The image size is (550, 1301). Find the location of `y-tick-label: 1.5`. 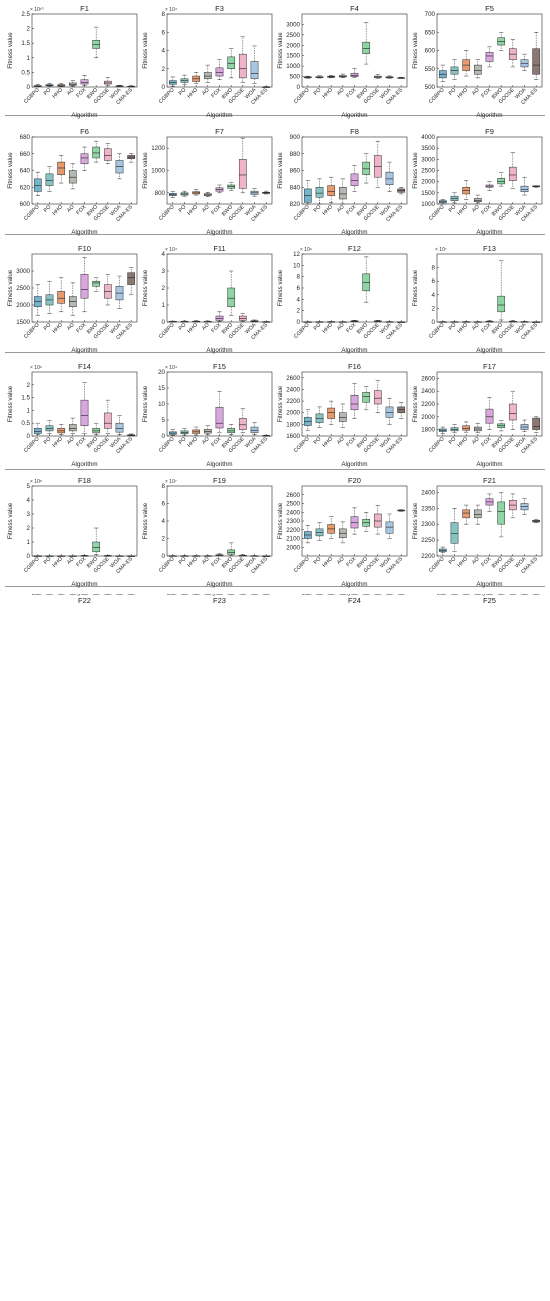

y-tick-label: 1.5 is located at coordinates (25, 398).